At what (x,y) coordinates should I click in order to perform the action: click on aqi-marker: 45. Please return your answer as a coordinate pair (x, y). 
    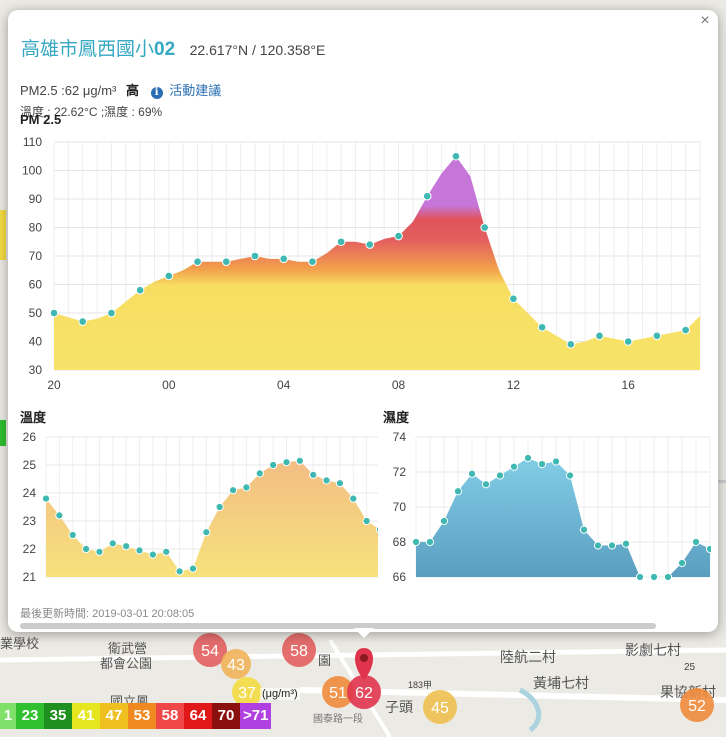
    Looking at the image, I should click on (440, 707).